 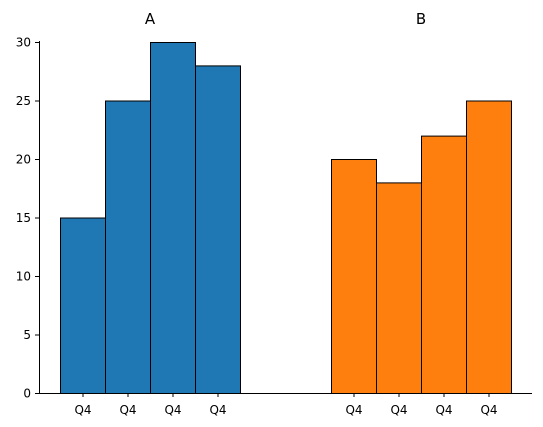 What do you see at coordinates (23, 218) in the screenshot?
I see `y-tick-label: 15` at bounding box center [23, 218].